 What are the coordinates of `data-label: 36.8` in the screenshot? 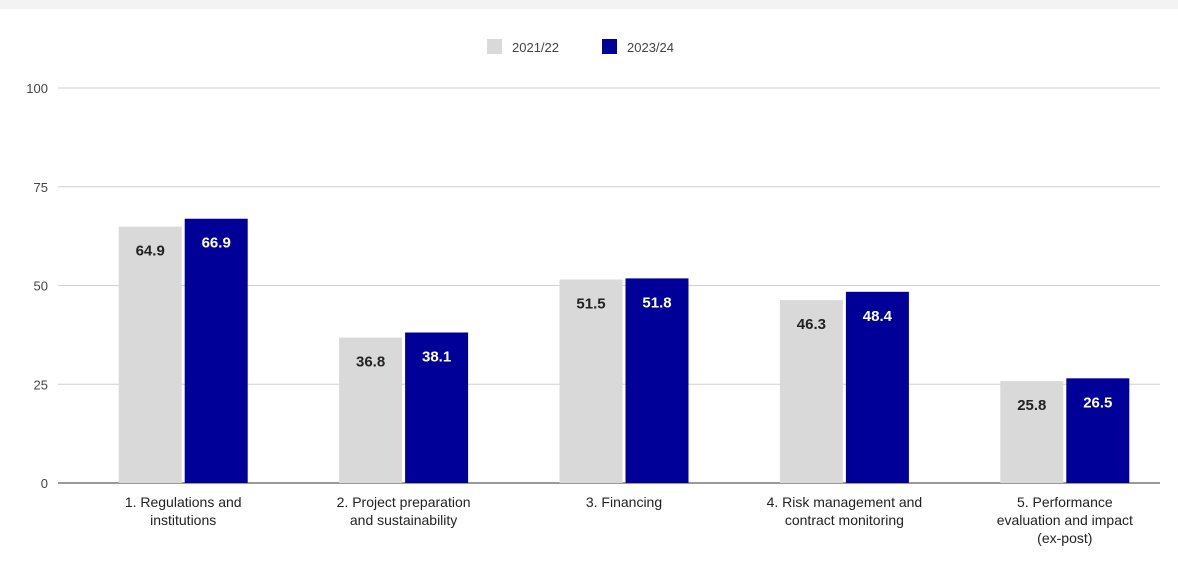 It's located at (370, 362).